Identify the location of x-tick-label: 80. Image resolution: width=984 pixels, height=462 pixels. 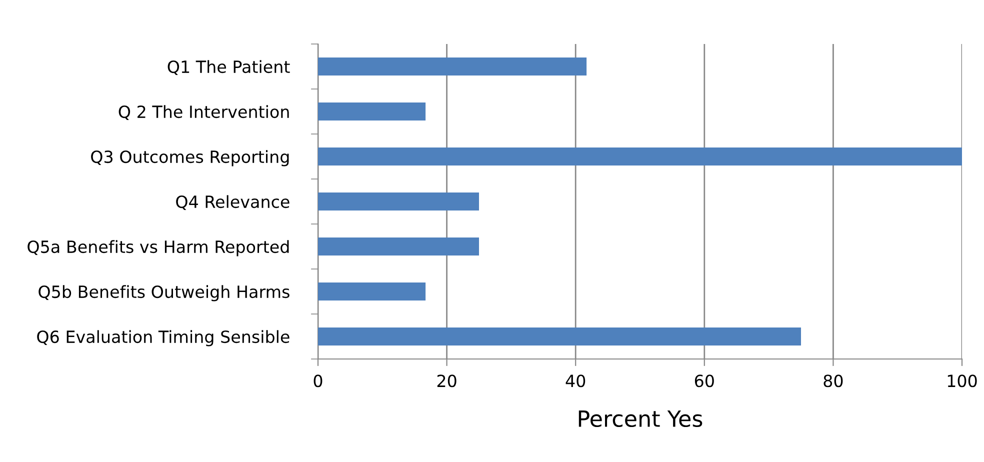
(833, 381).